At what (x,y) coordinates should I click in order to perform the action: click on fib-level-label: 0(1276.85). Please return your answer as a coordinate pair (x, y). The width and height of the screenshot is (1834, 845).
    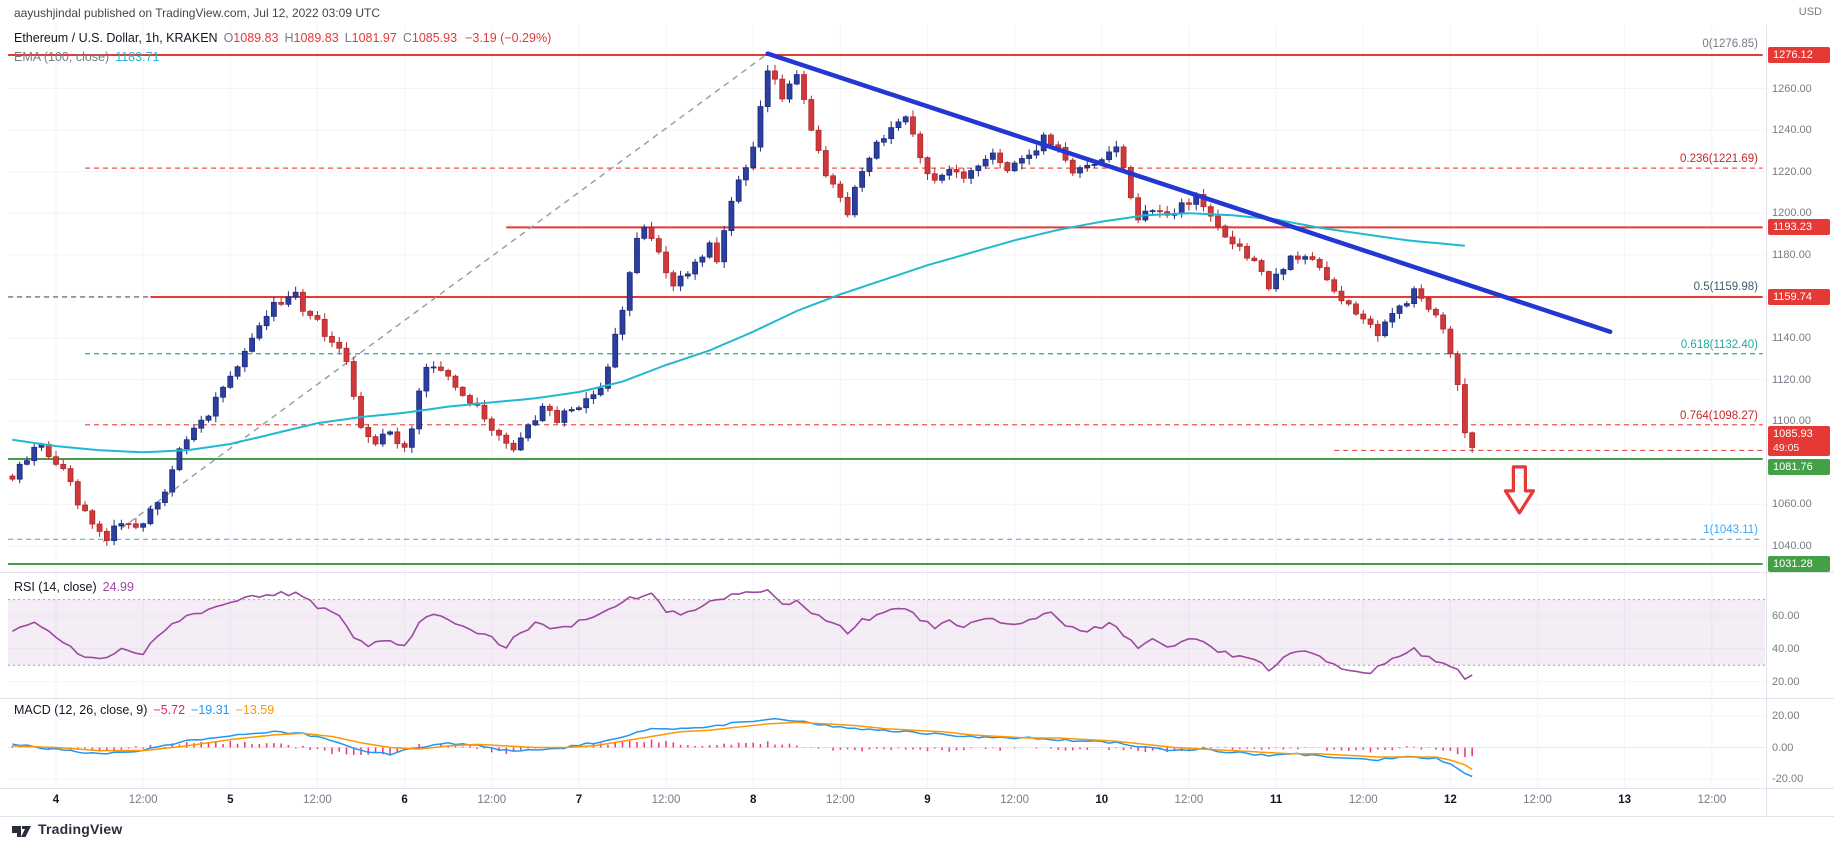
    Looking at the image, I should click on (1730, 44).